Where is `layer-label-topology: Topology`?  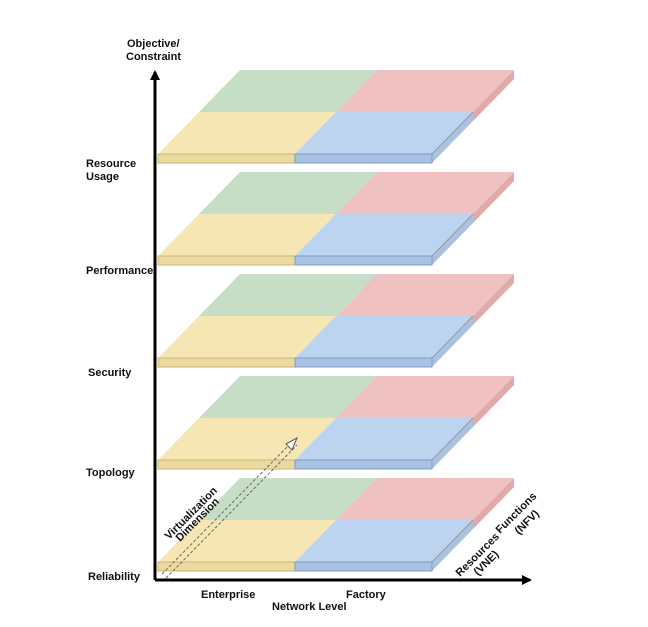
layer-label-topology: Topology is located at coordinates (111, 473).